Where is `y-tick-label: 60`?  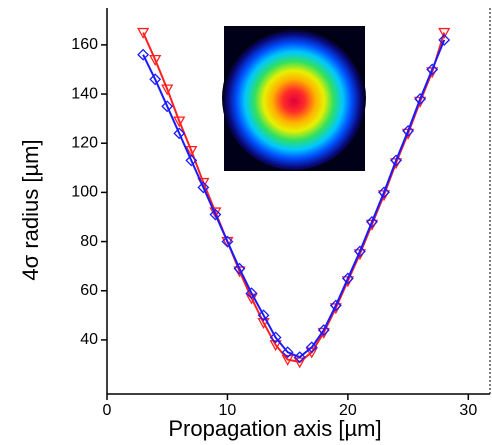
y-tick-label: 60 is located at coordinates (89, 290).